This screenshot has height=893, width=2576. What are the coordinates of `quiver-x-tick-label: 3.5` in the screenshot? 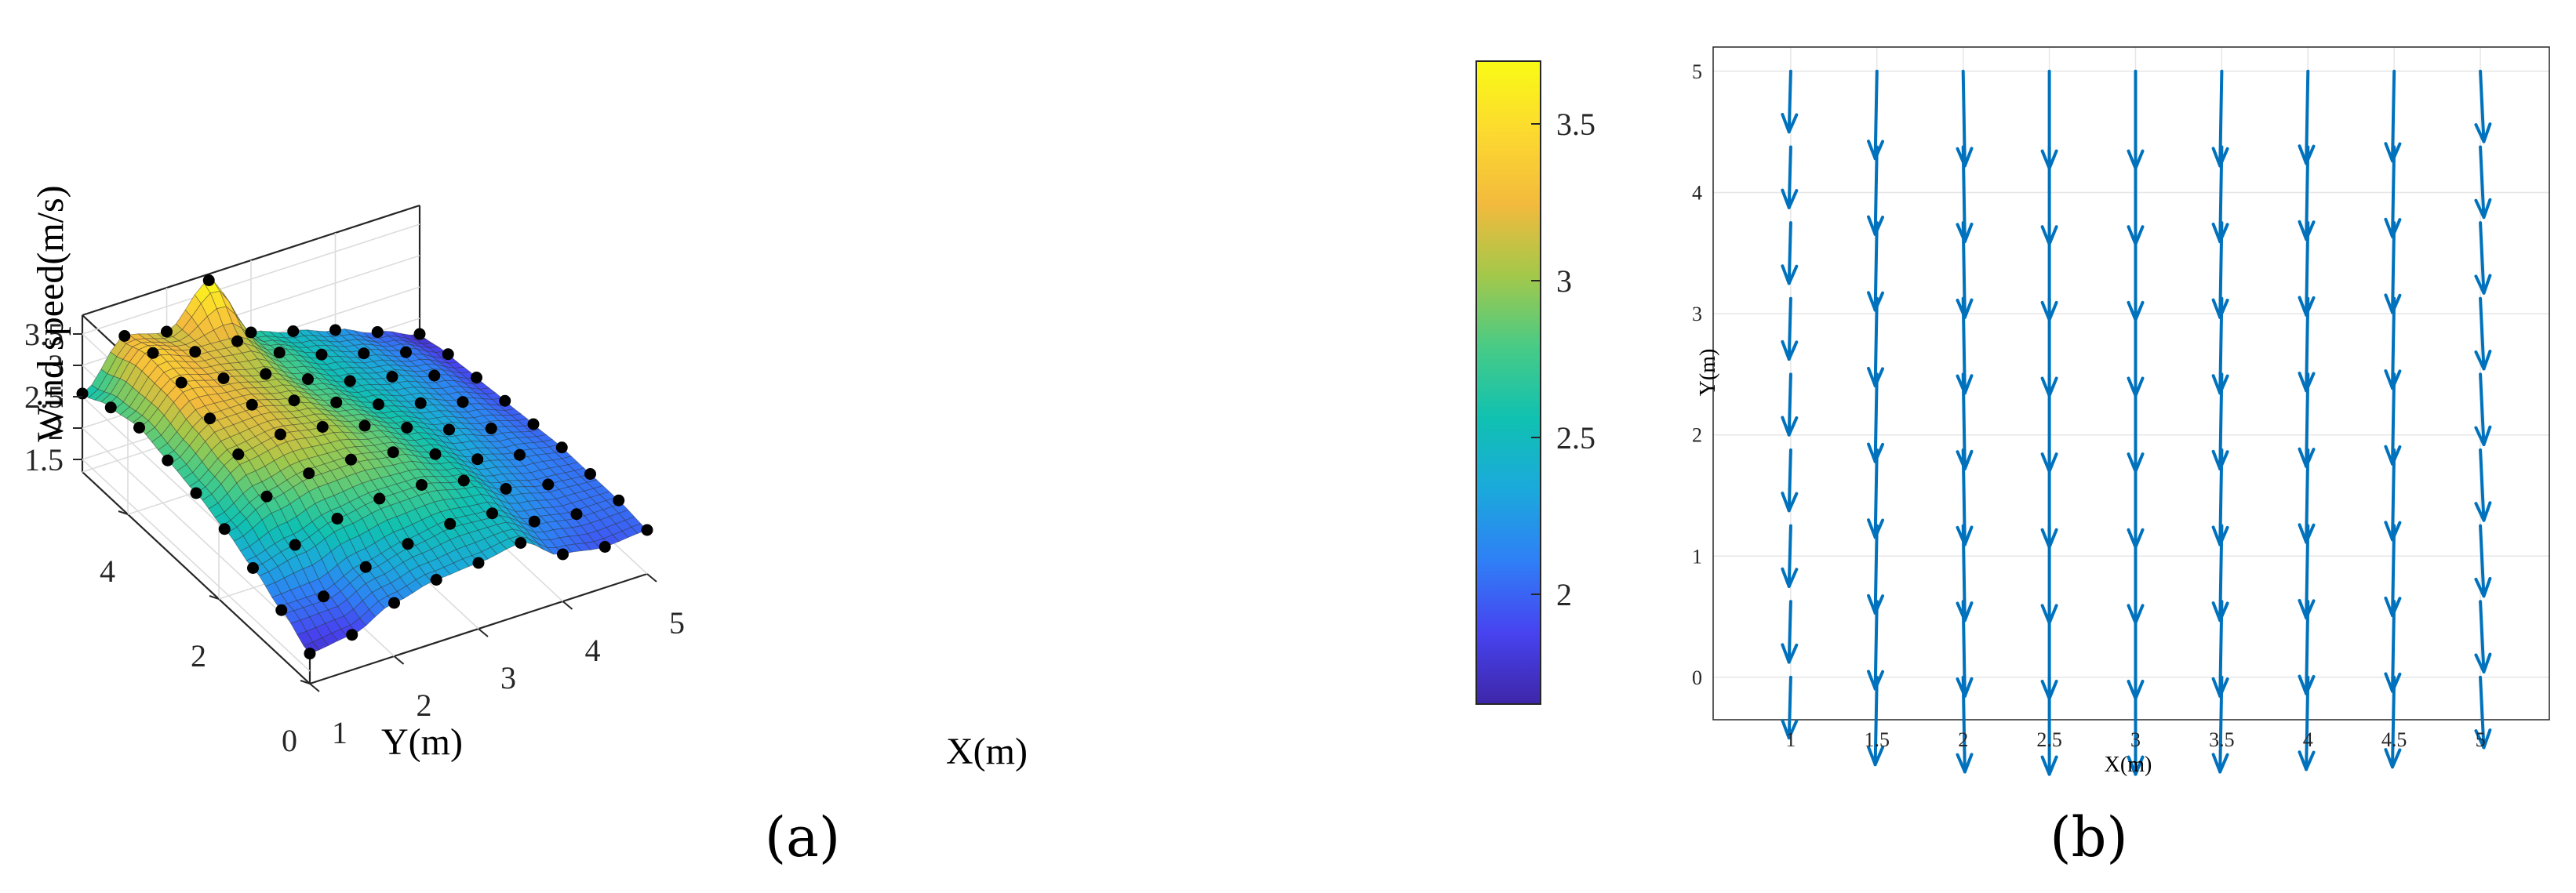 It's located at (2222, 739).